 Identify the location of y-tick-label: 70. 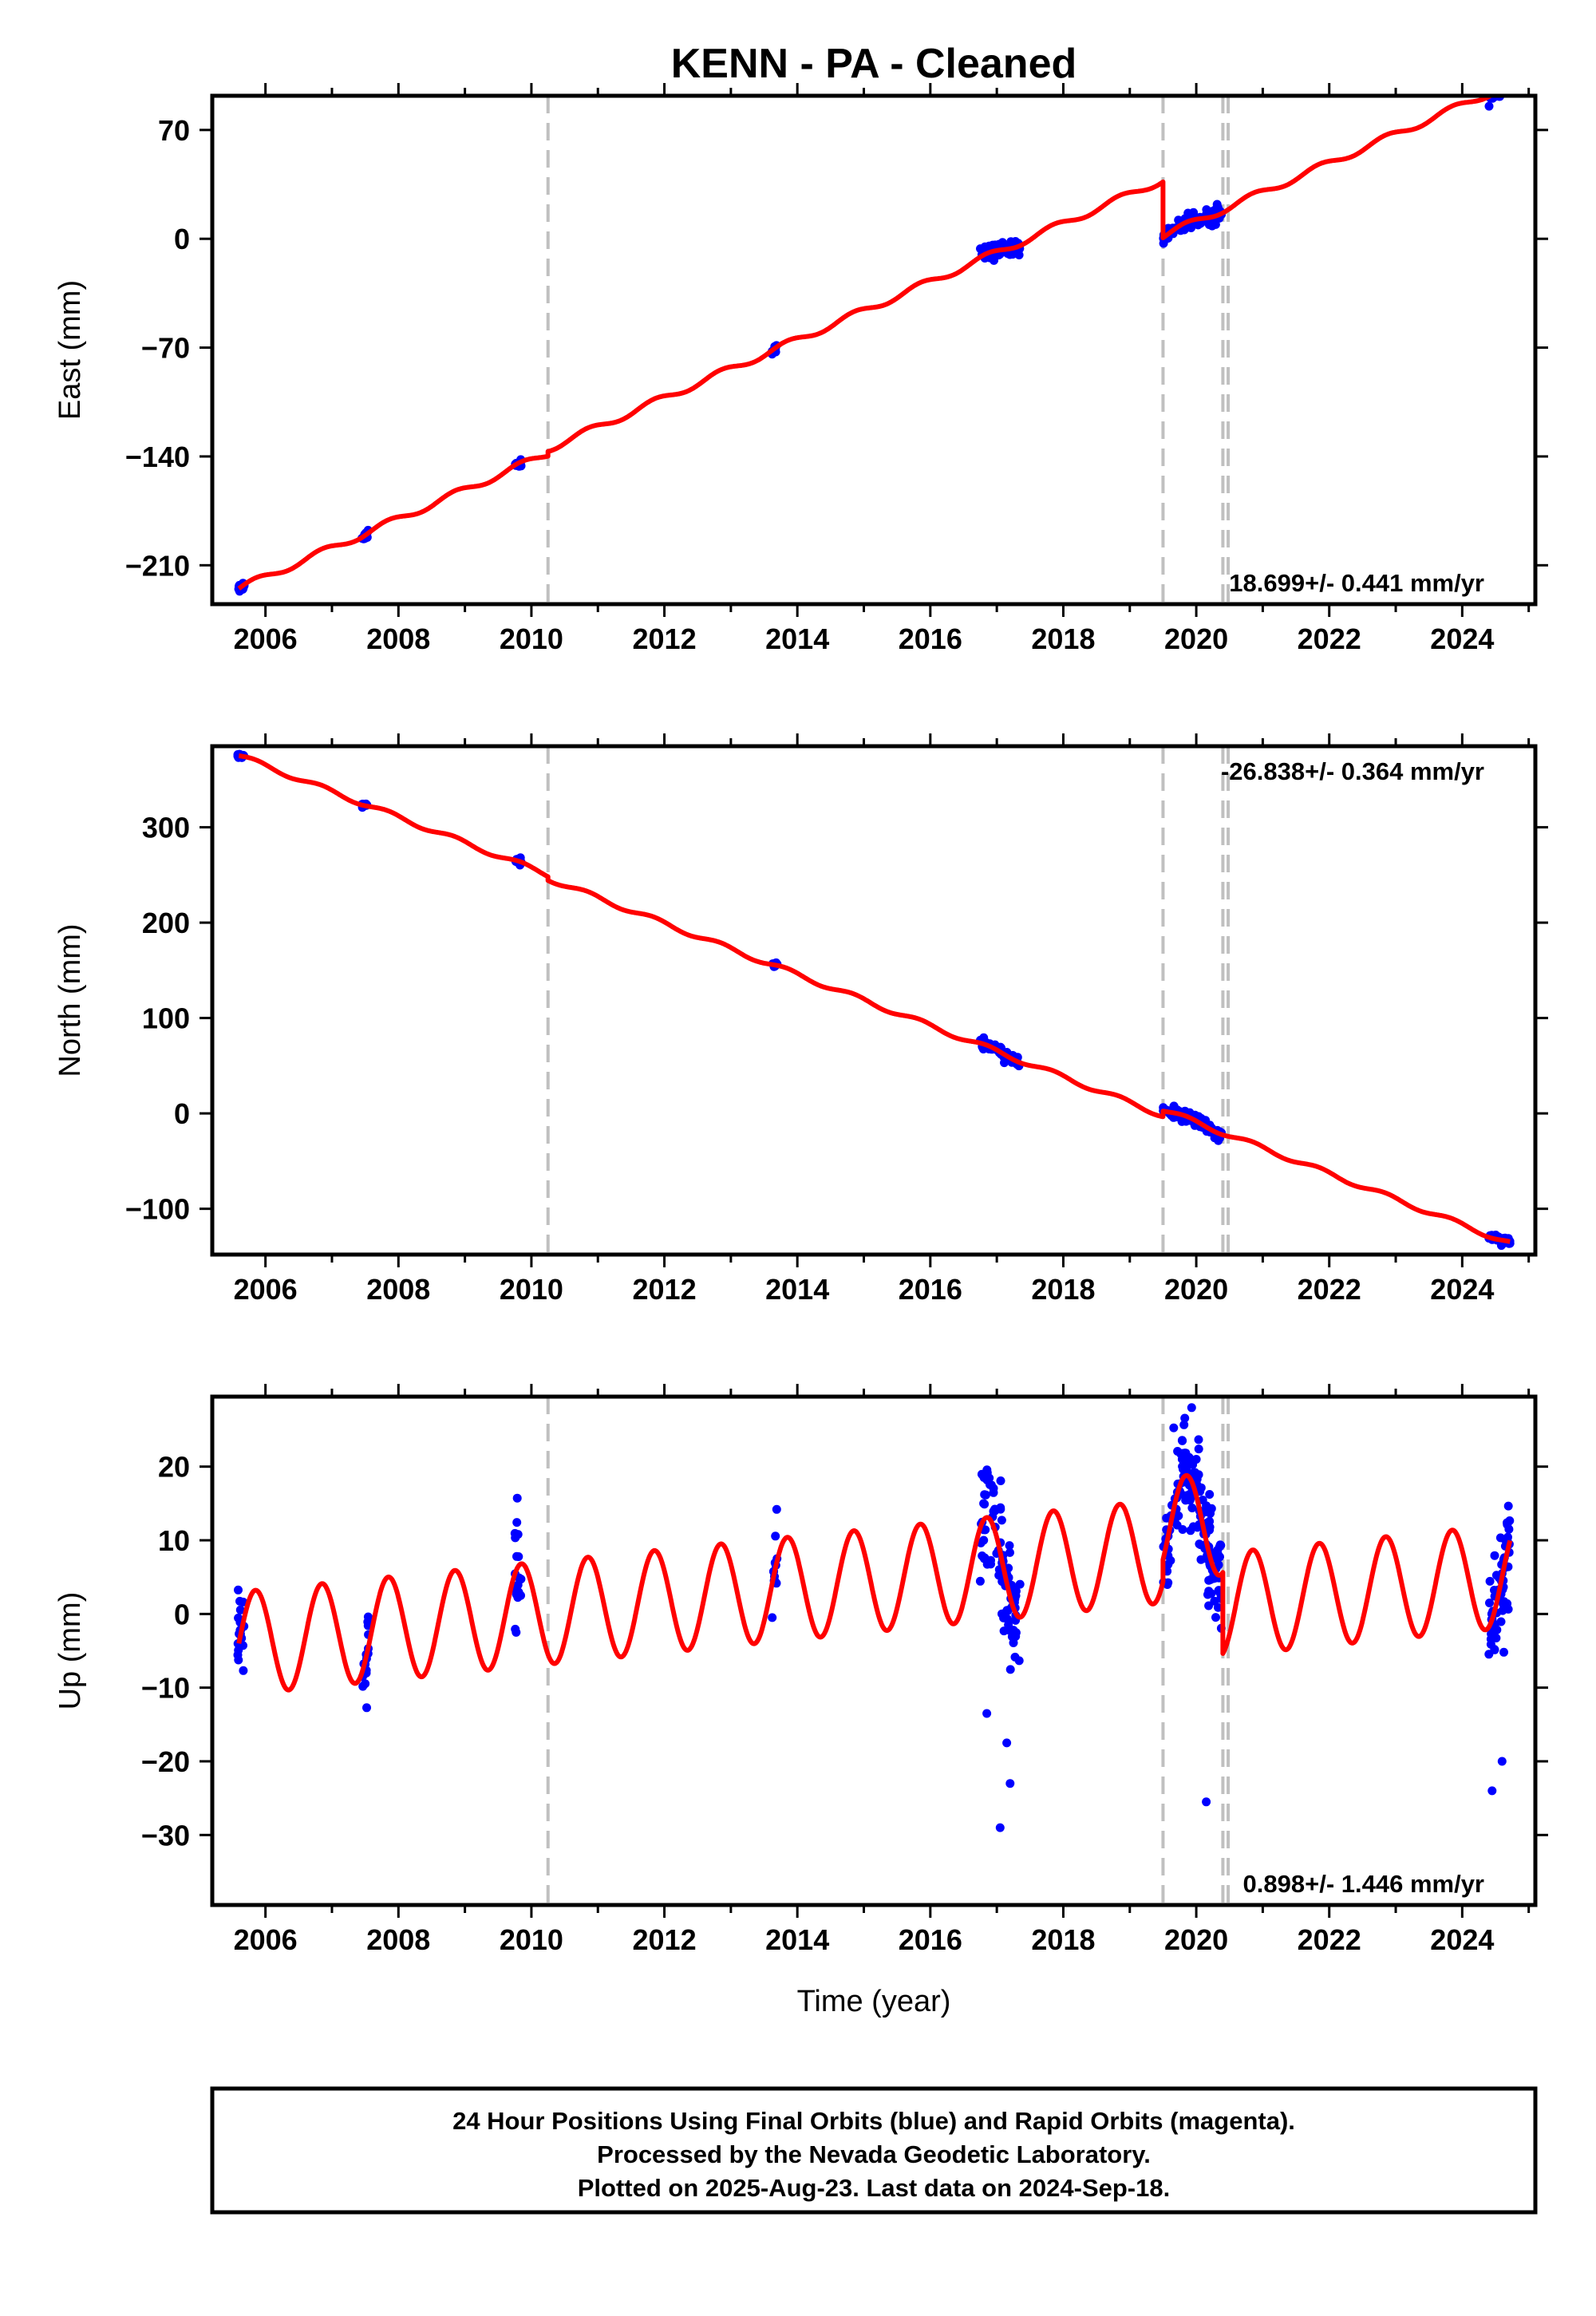
(174, 130).